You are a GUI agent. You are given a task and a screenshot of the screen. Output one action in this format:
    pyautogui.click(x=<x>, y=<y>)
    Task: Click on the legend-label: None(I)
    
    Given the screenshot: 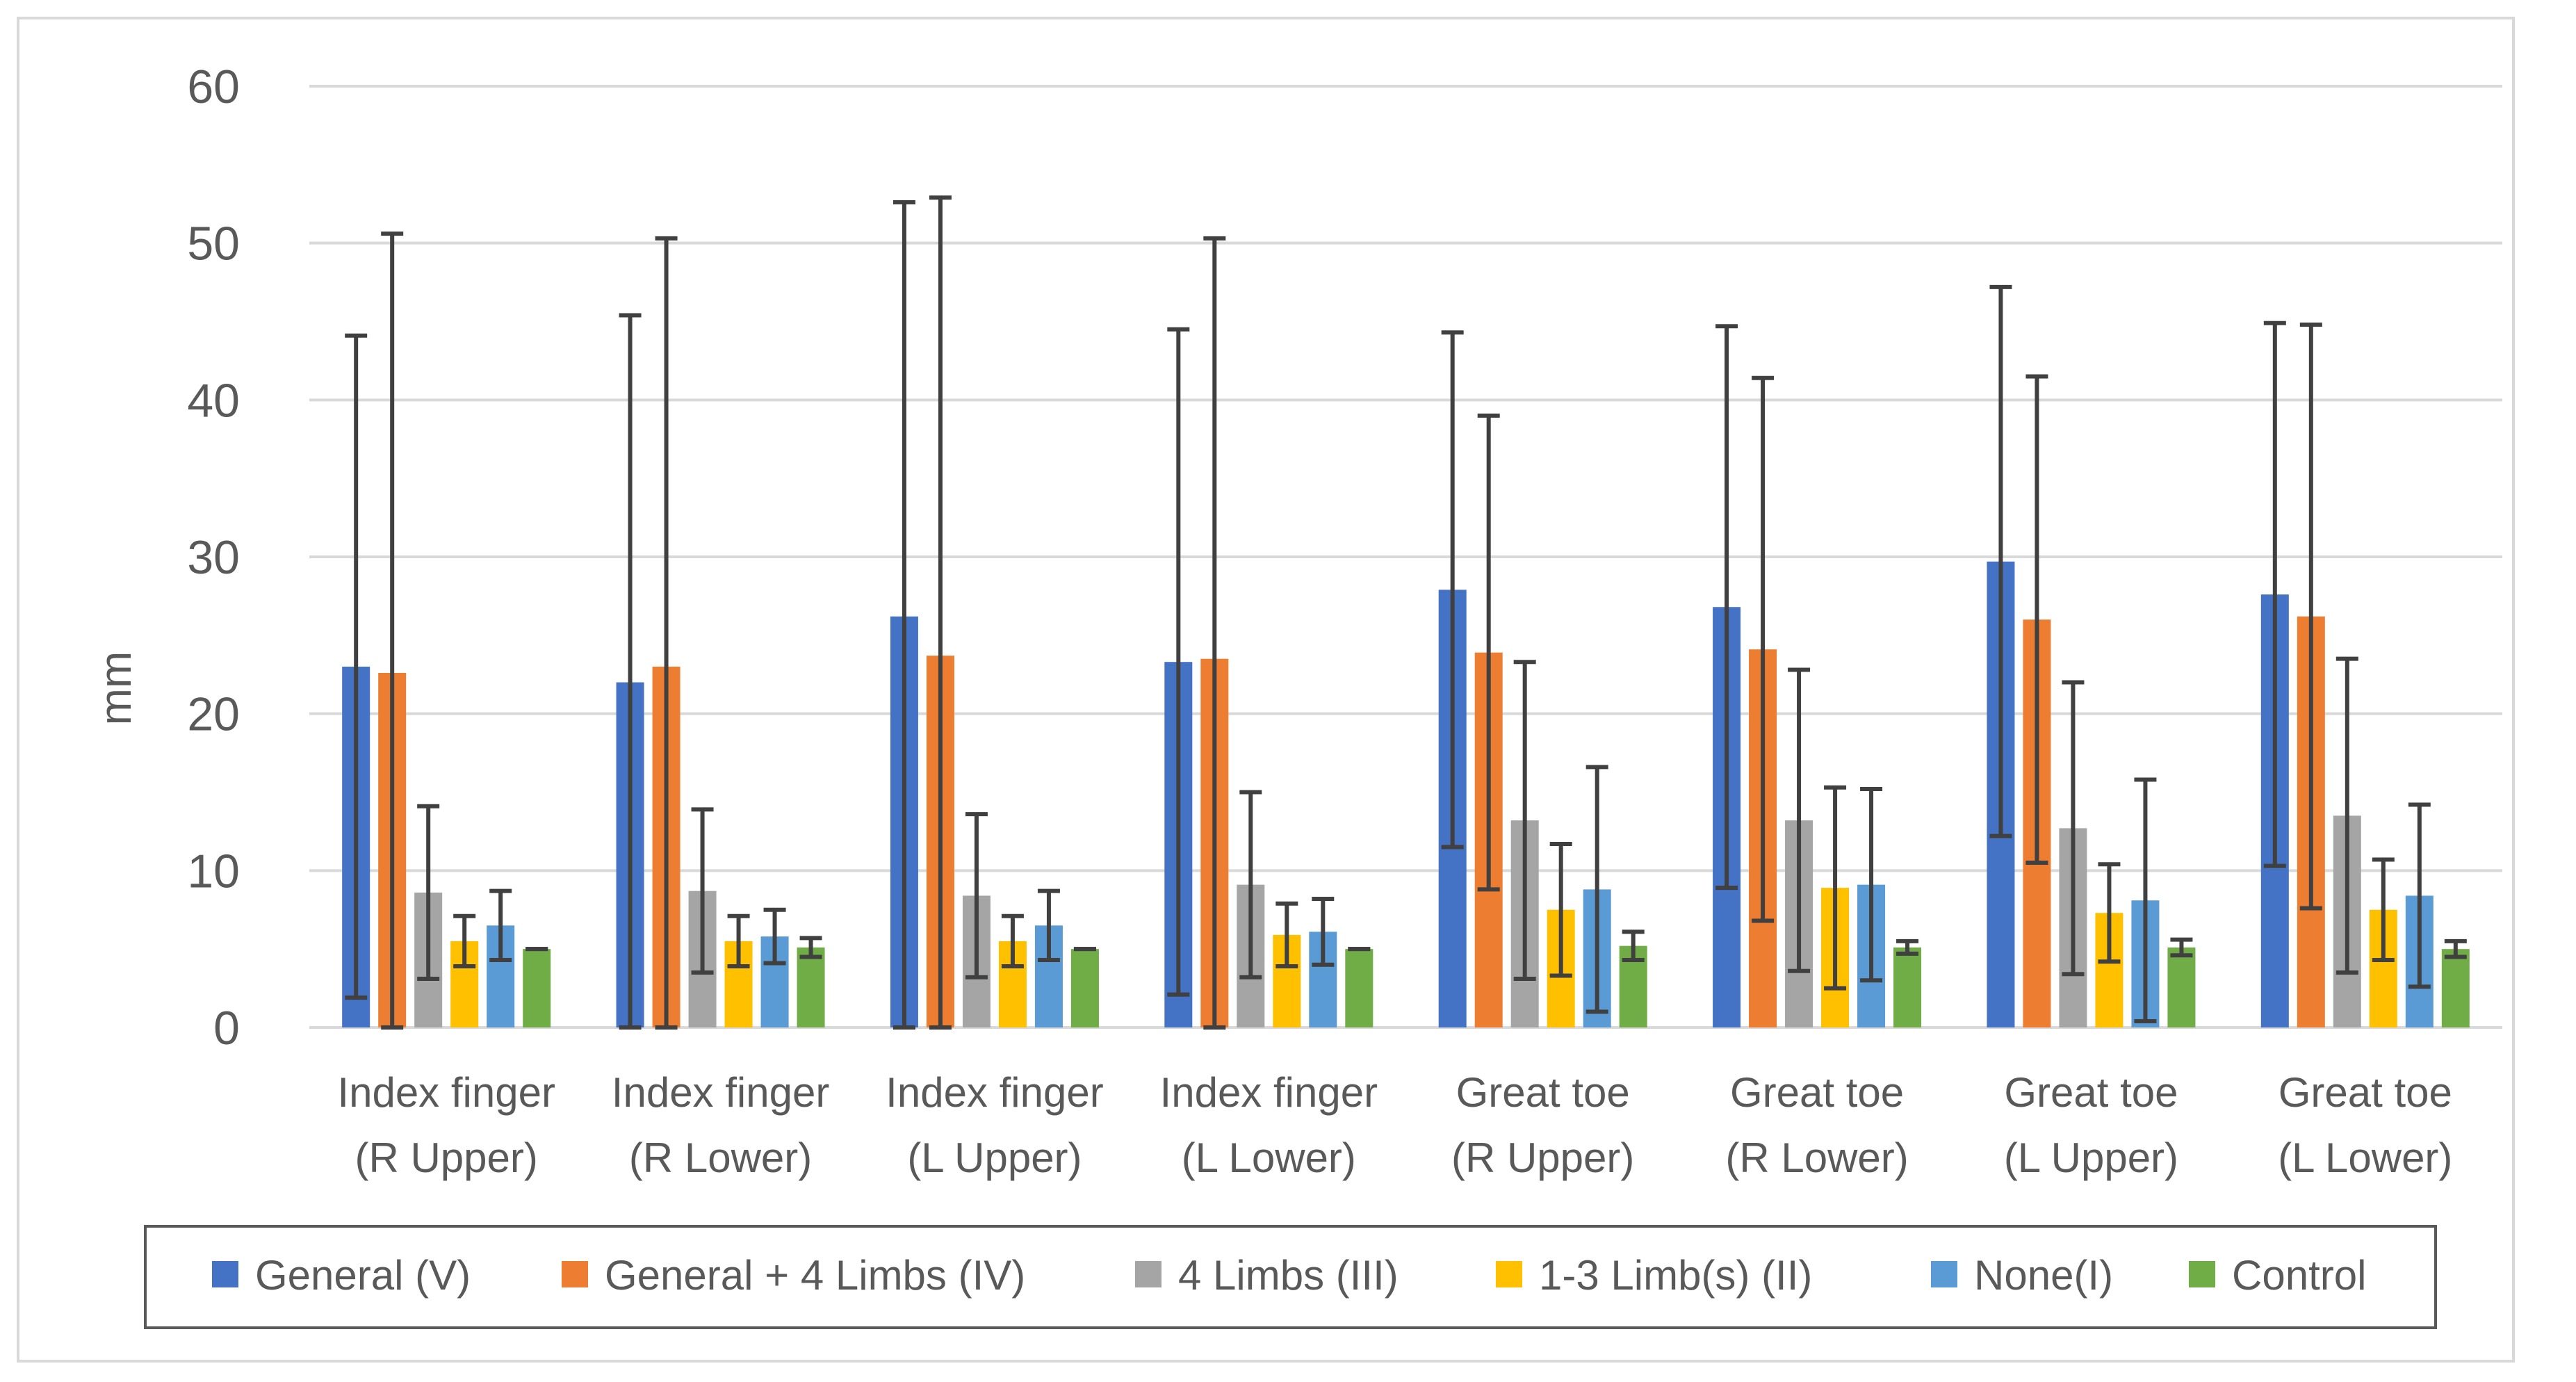 What is the action you would take?
    pyautogui.click(x=2043, y=1275)
    